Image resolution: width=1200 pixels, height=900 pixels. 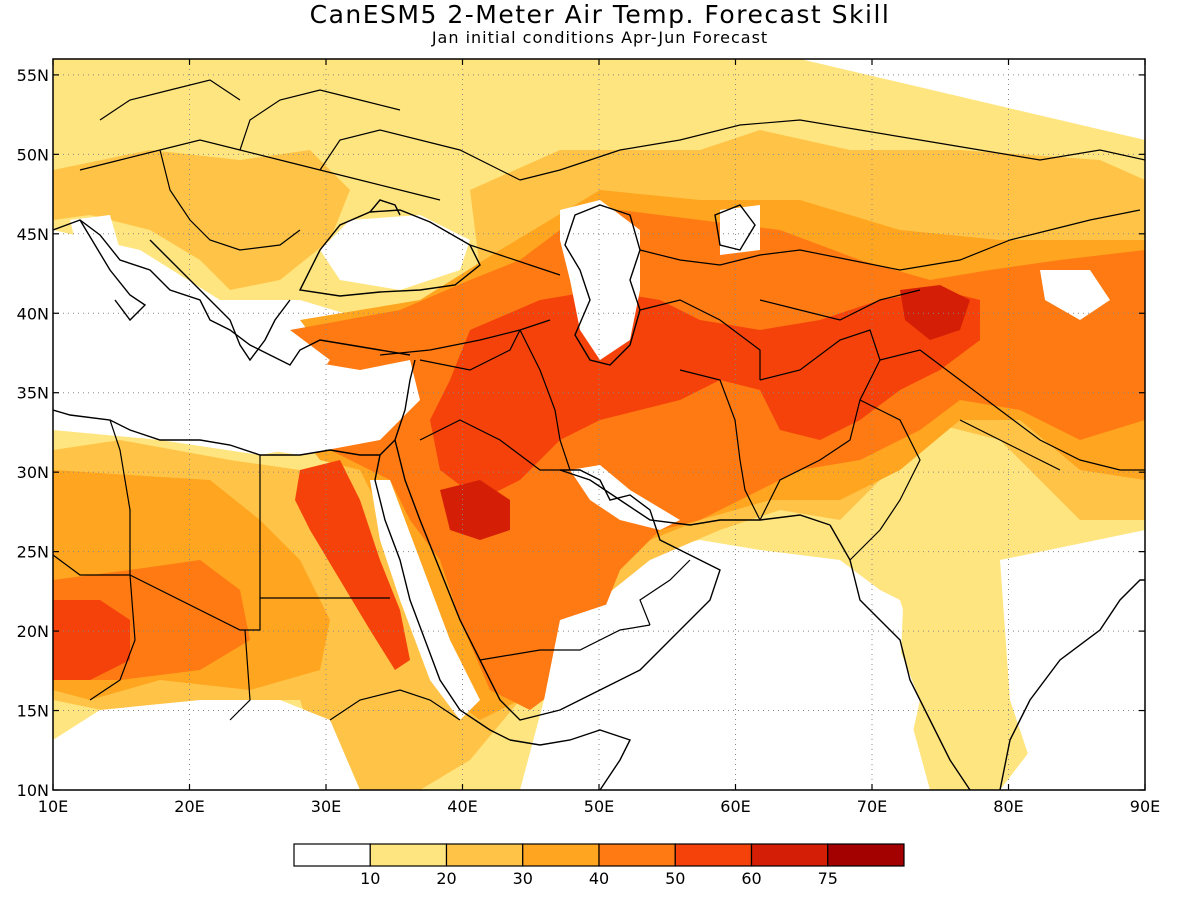 I want to click on border-oman, so click(x=665, y=592).